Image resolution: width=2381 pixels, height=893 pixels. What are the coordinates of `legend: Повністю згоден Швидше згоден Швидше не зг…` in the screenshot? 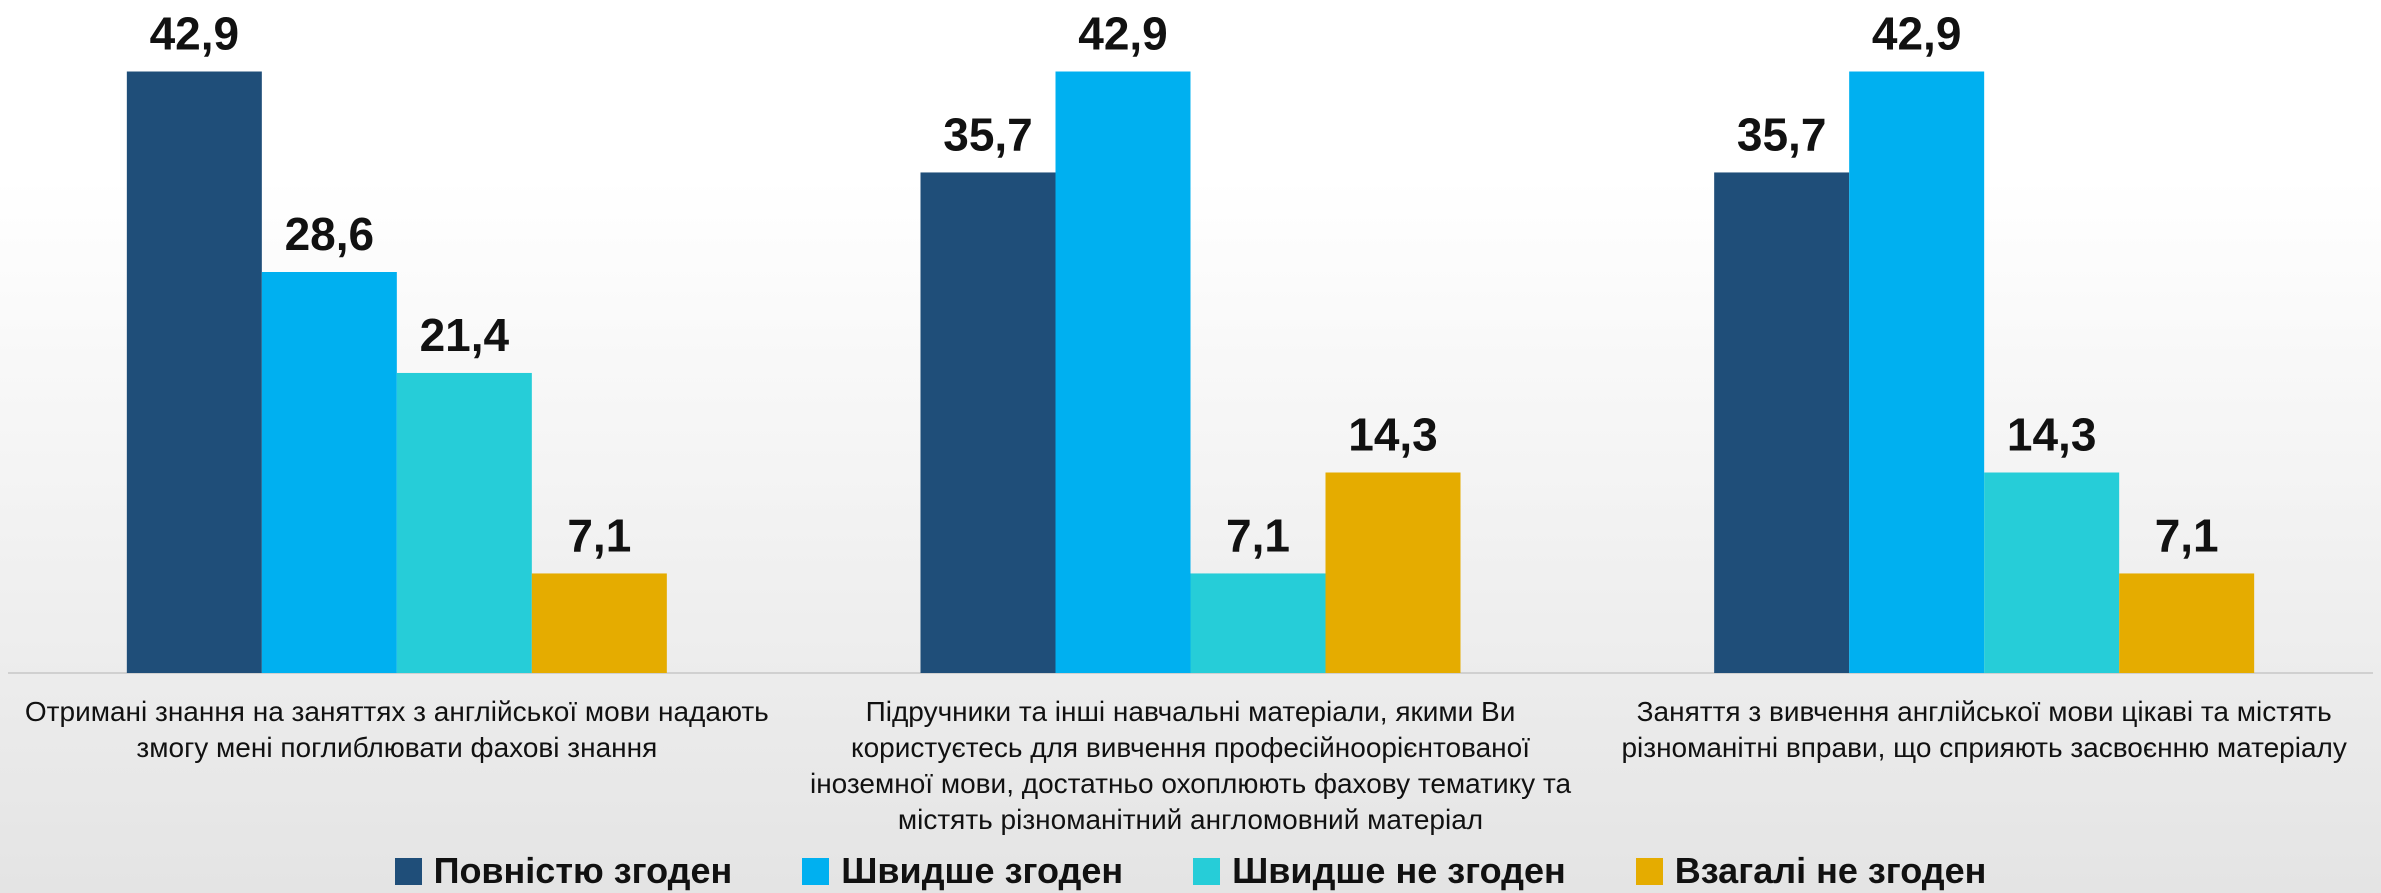 It's located at (1190, 871).